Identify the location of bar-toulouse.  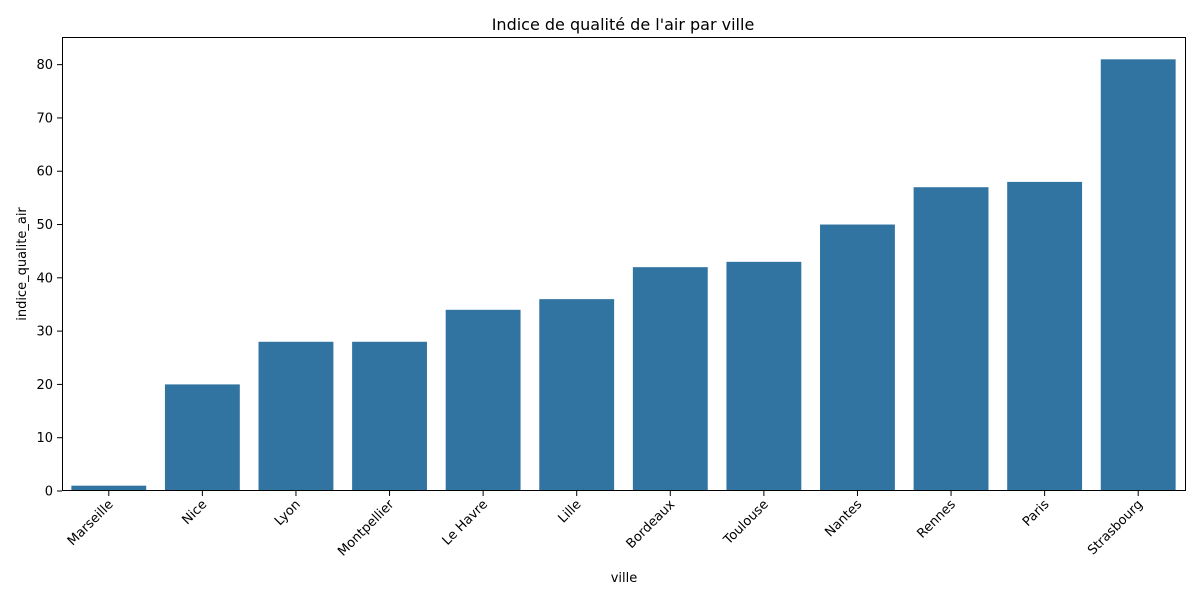
(764, 376).